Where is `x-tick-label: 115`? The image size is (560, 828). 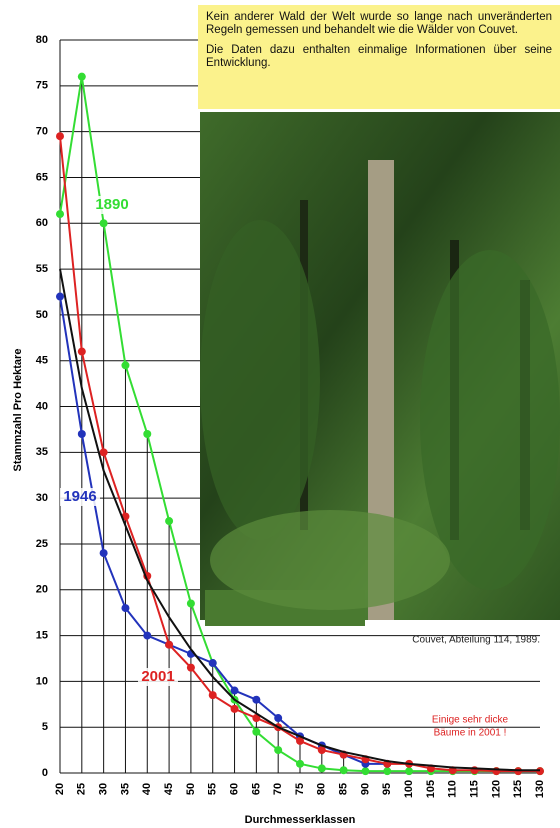
x-tick-label: 115 is located at coordinates (474, 789).